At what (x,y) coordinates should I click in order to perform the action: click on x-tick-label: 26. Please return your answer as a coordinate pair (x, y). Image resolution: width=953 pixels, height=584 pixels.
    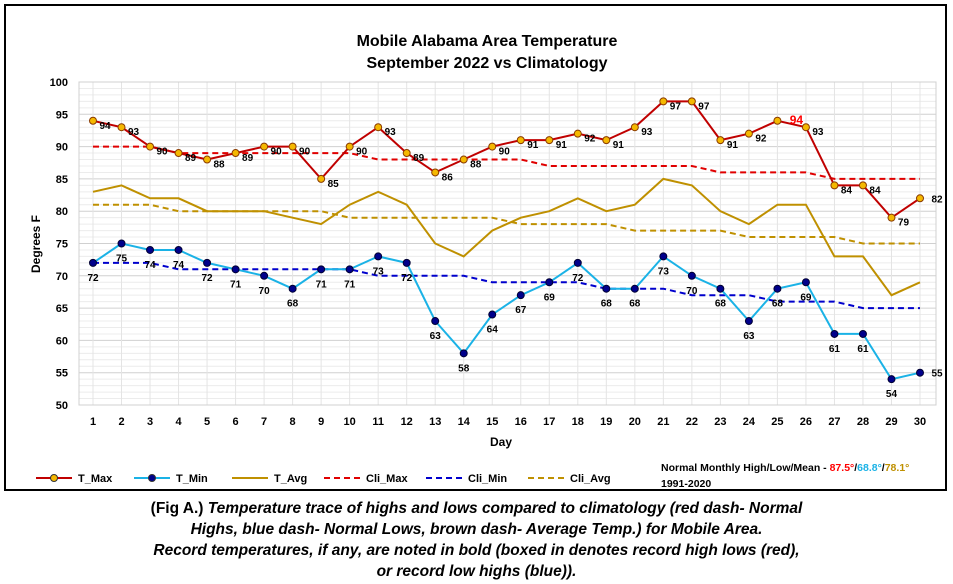
    Looking at the image, I should click on (806, 422).